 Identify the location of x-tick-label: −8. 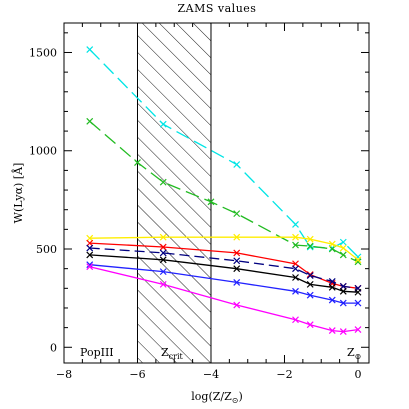
(64, 374).